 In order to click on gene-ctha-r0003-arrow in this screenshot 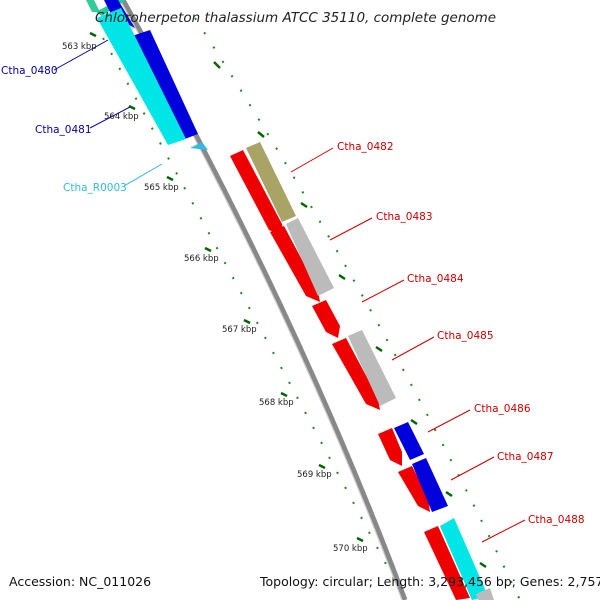, I will do `click(141, 76)`.